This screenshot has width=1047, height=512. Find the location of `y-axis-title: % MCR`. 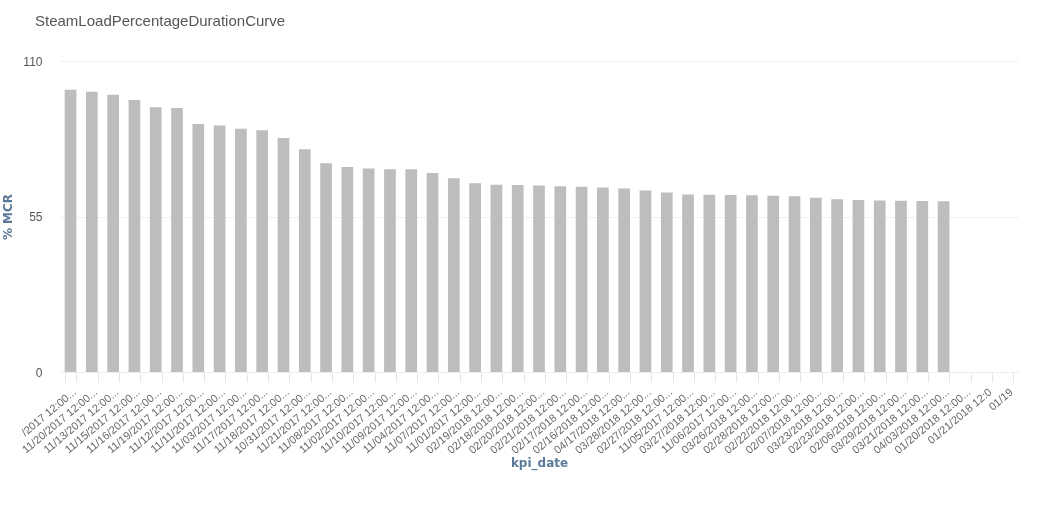

y-axis-title: % MCR is located at coordinates (8, 217).